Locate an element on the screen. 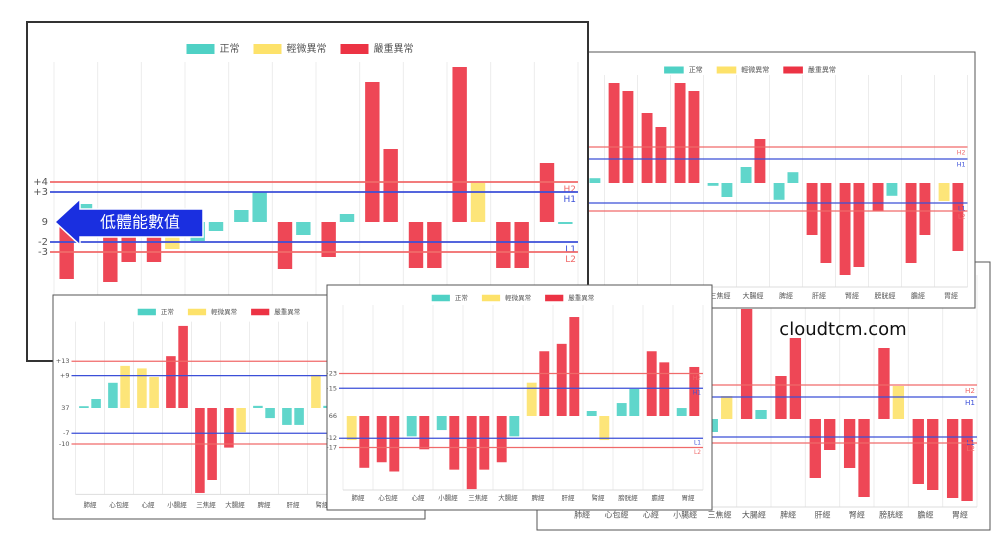  watermark: cloudtcm.com is located at coordinates (842, 329).